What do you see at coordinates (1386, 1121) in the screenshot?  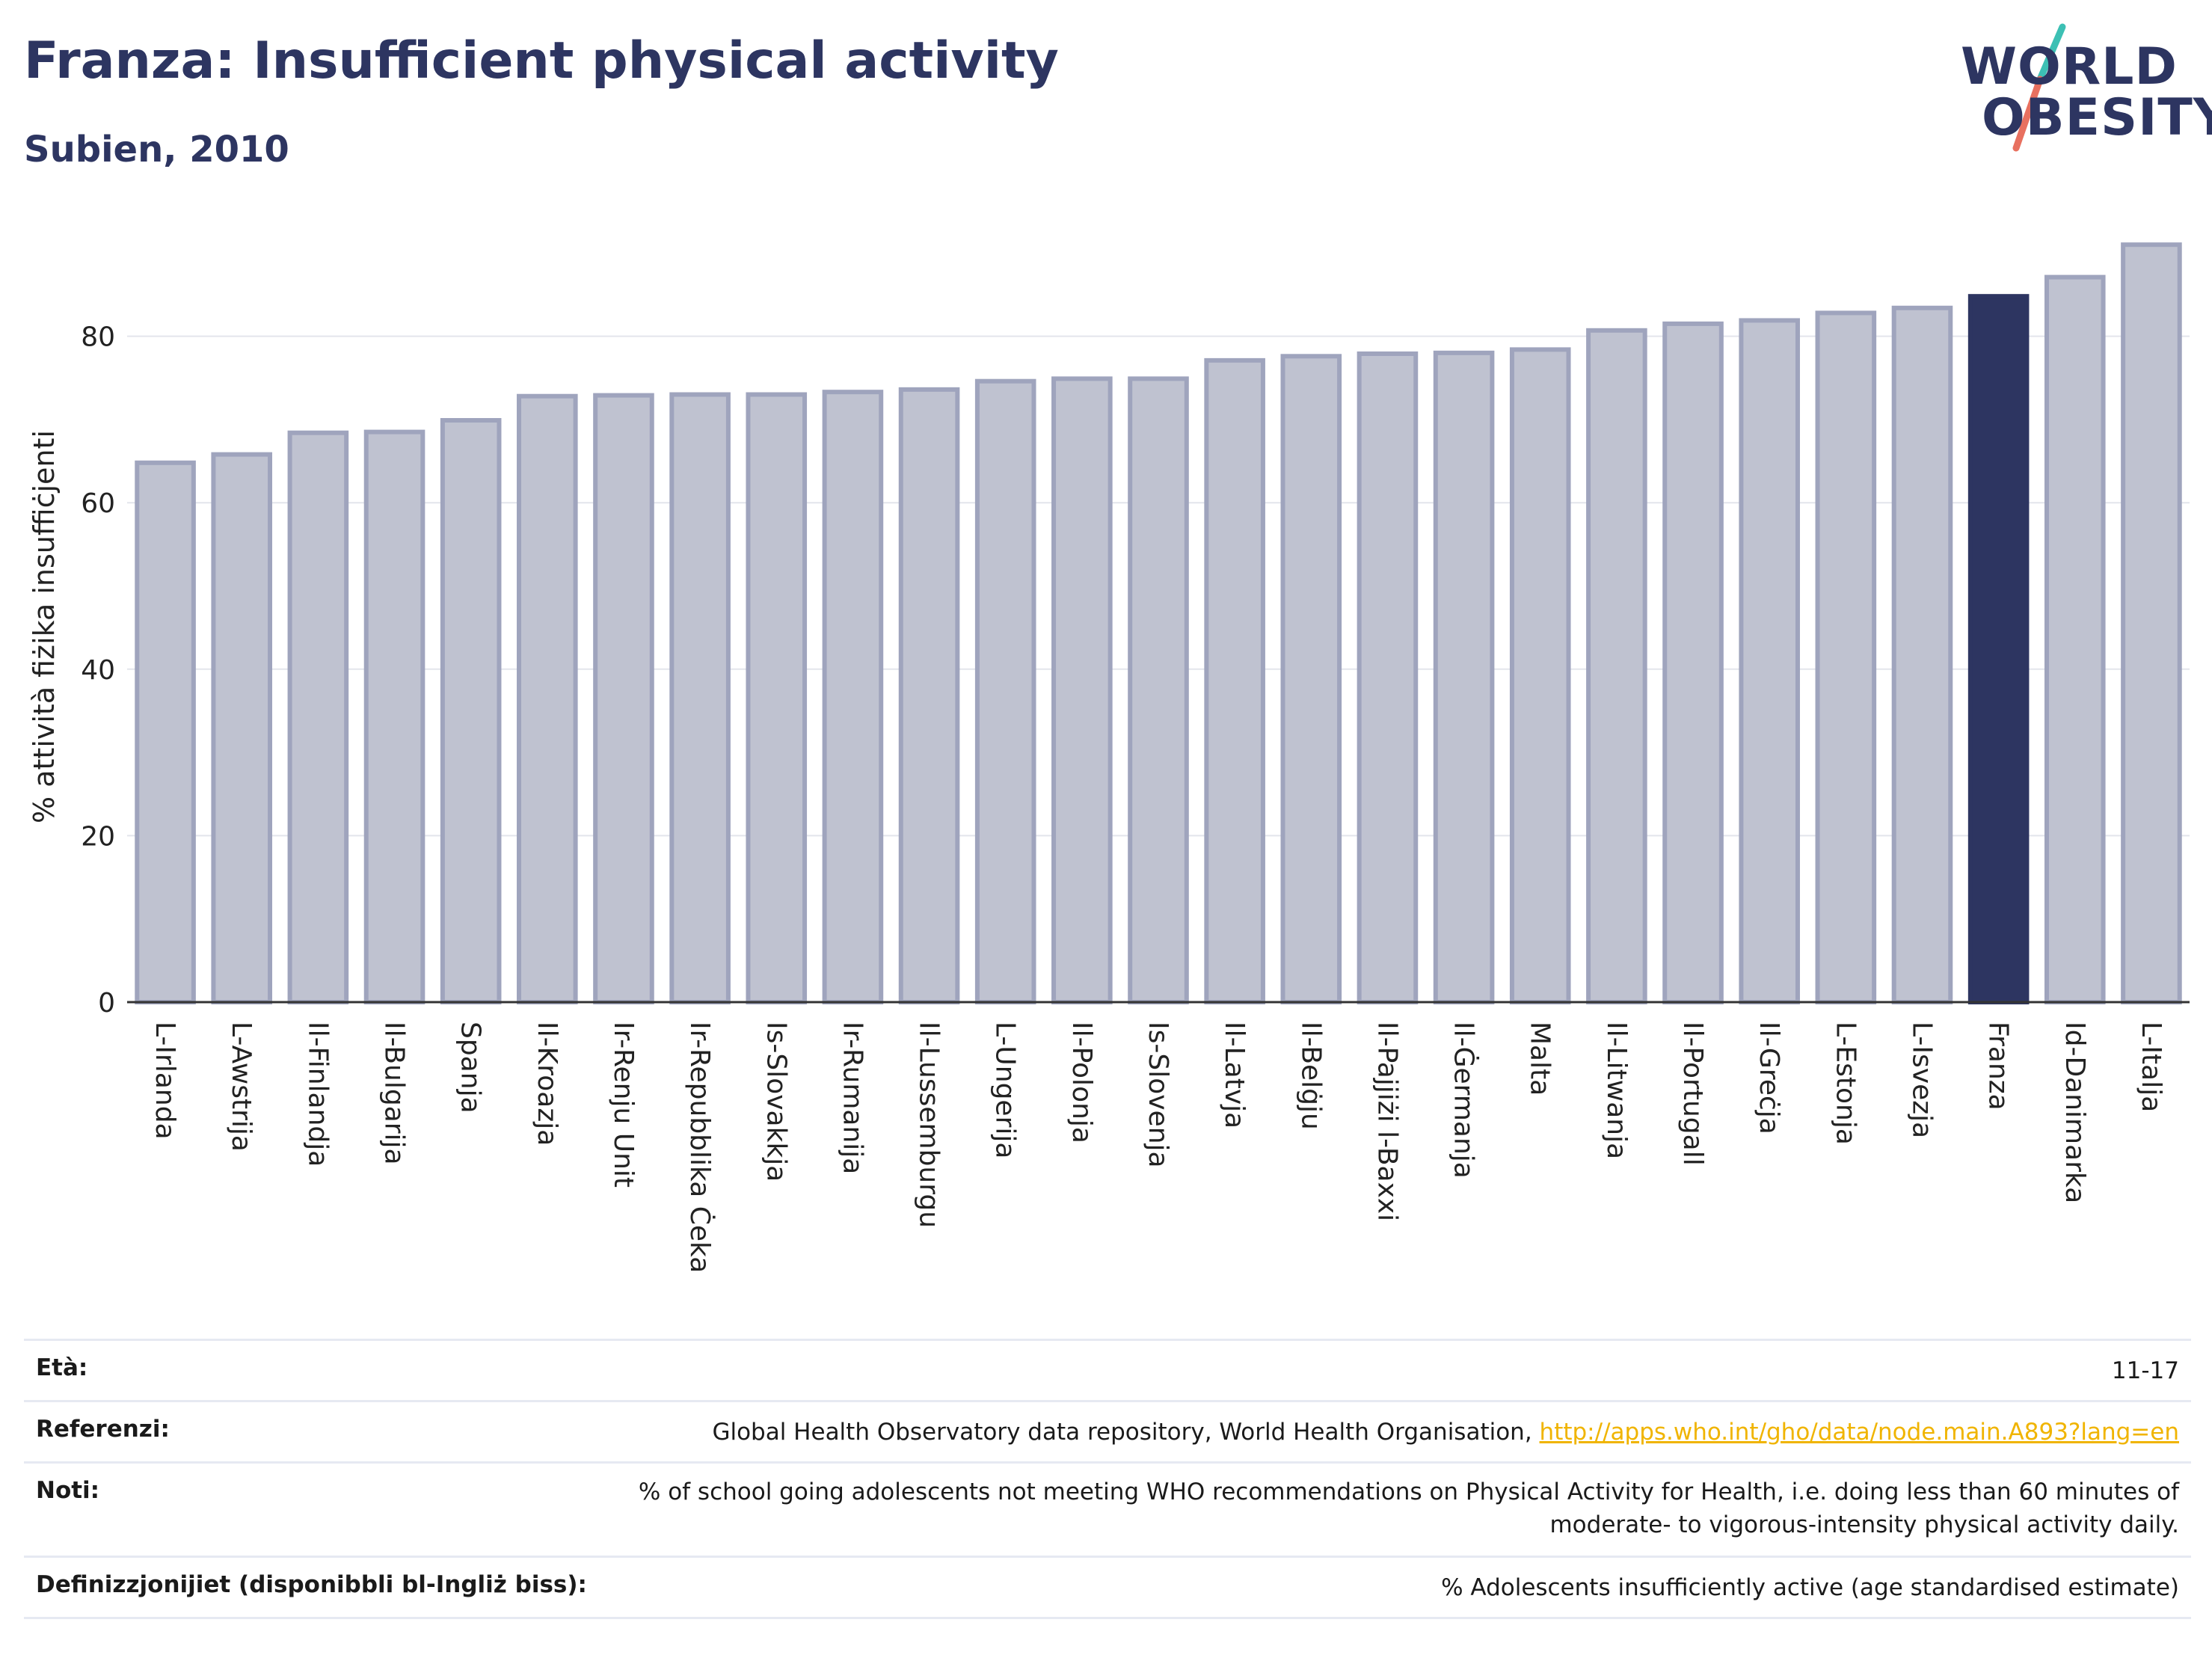 I see `x-tick-label: Il-Pajjiżi l-Baxxi` at bounding box center [1386, 1121].